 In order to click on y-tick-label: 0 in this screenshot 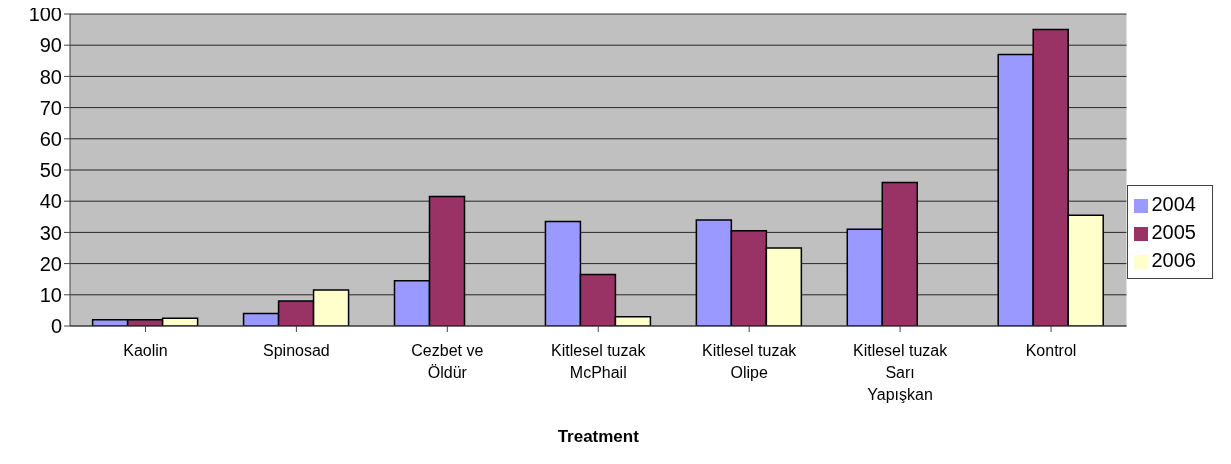, I will do `click(56, 326)`.